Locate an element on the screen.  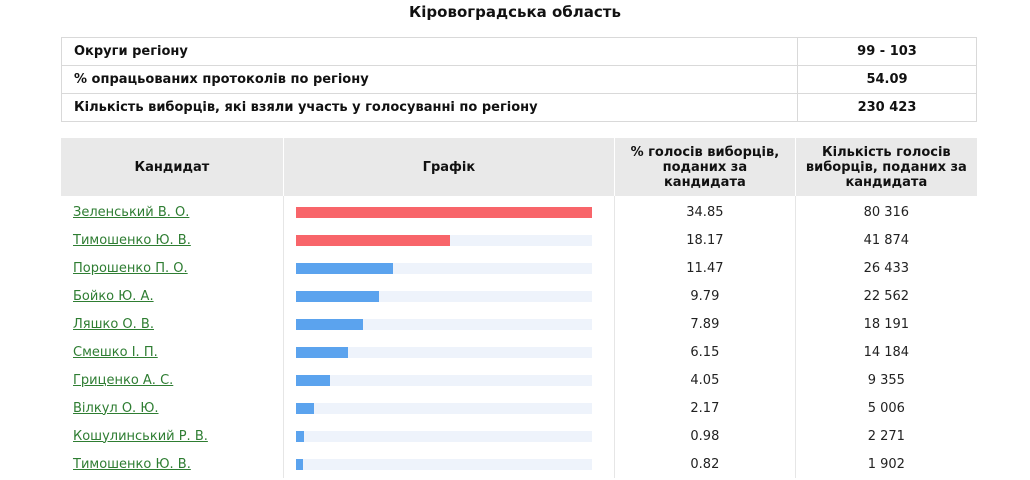
candidate-cell: Ляшко О. В. is located at coordinates (172, 324).